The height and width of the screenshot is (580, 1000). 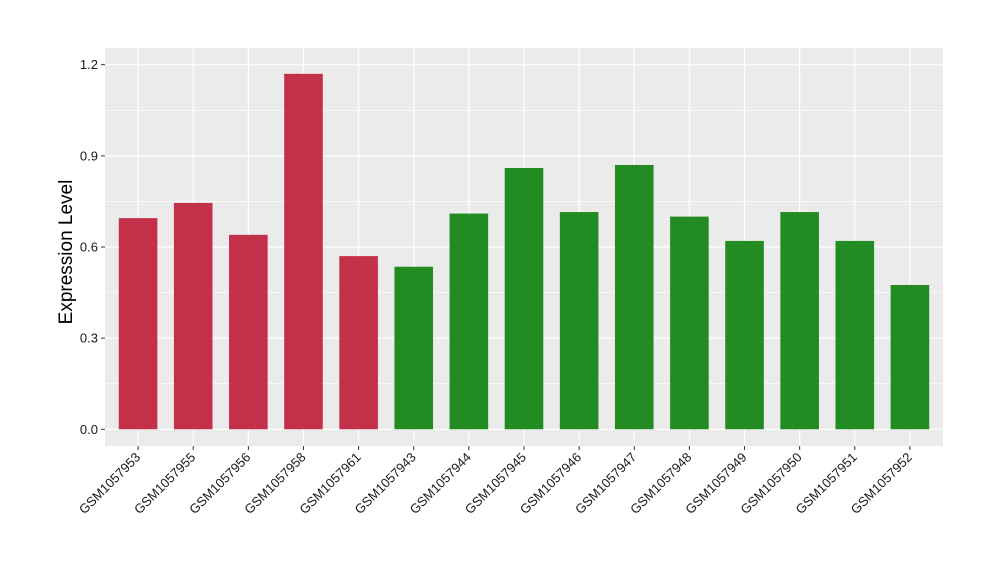 I want to click on y-tick-label: 0.0, so click(x=89, y=429).